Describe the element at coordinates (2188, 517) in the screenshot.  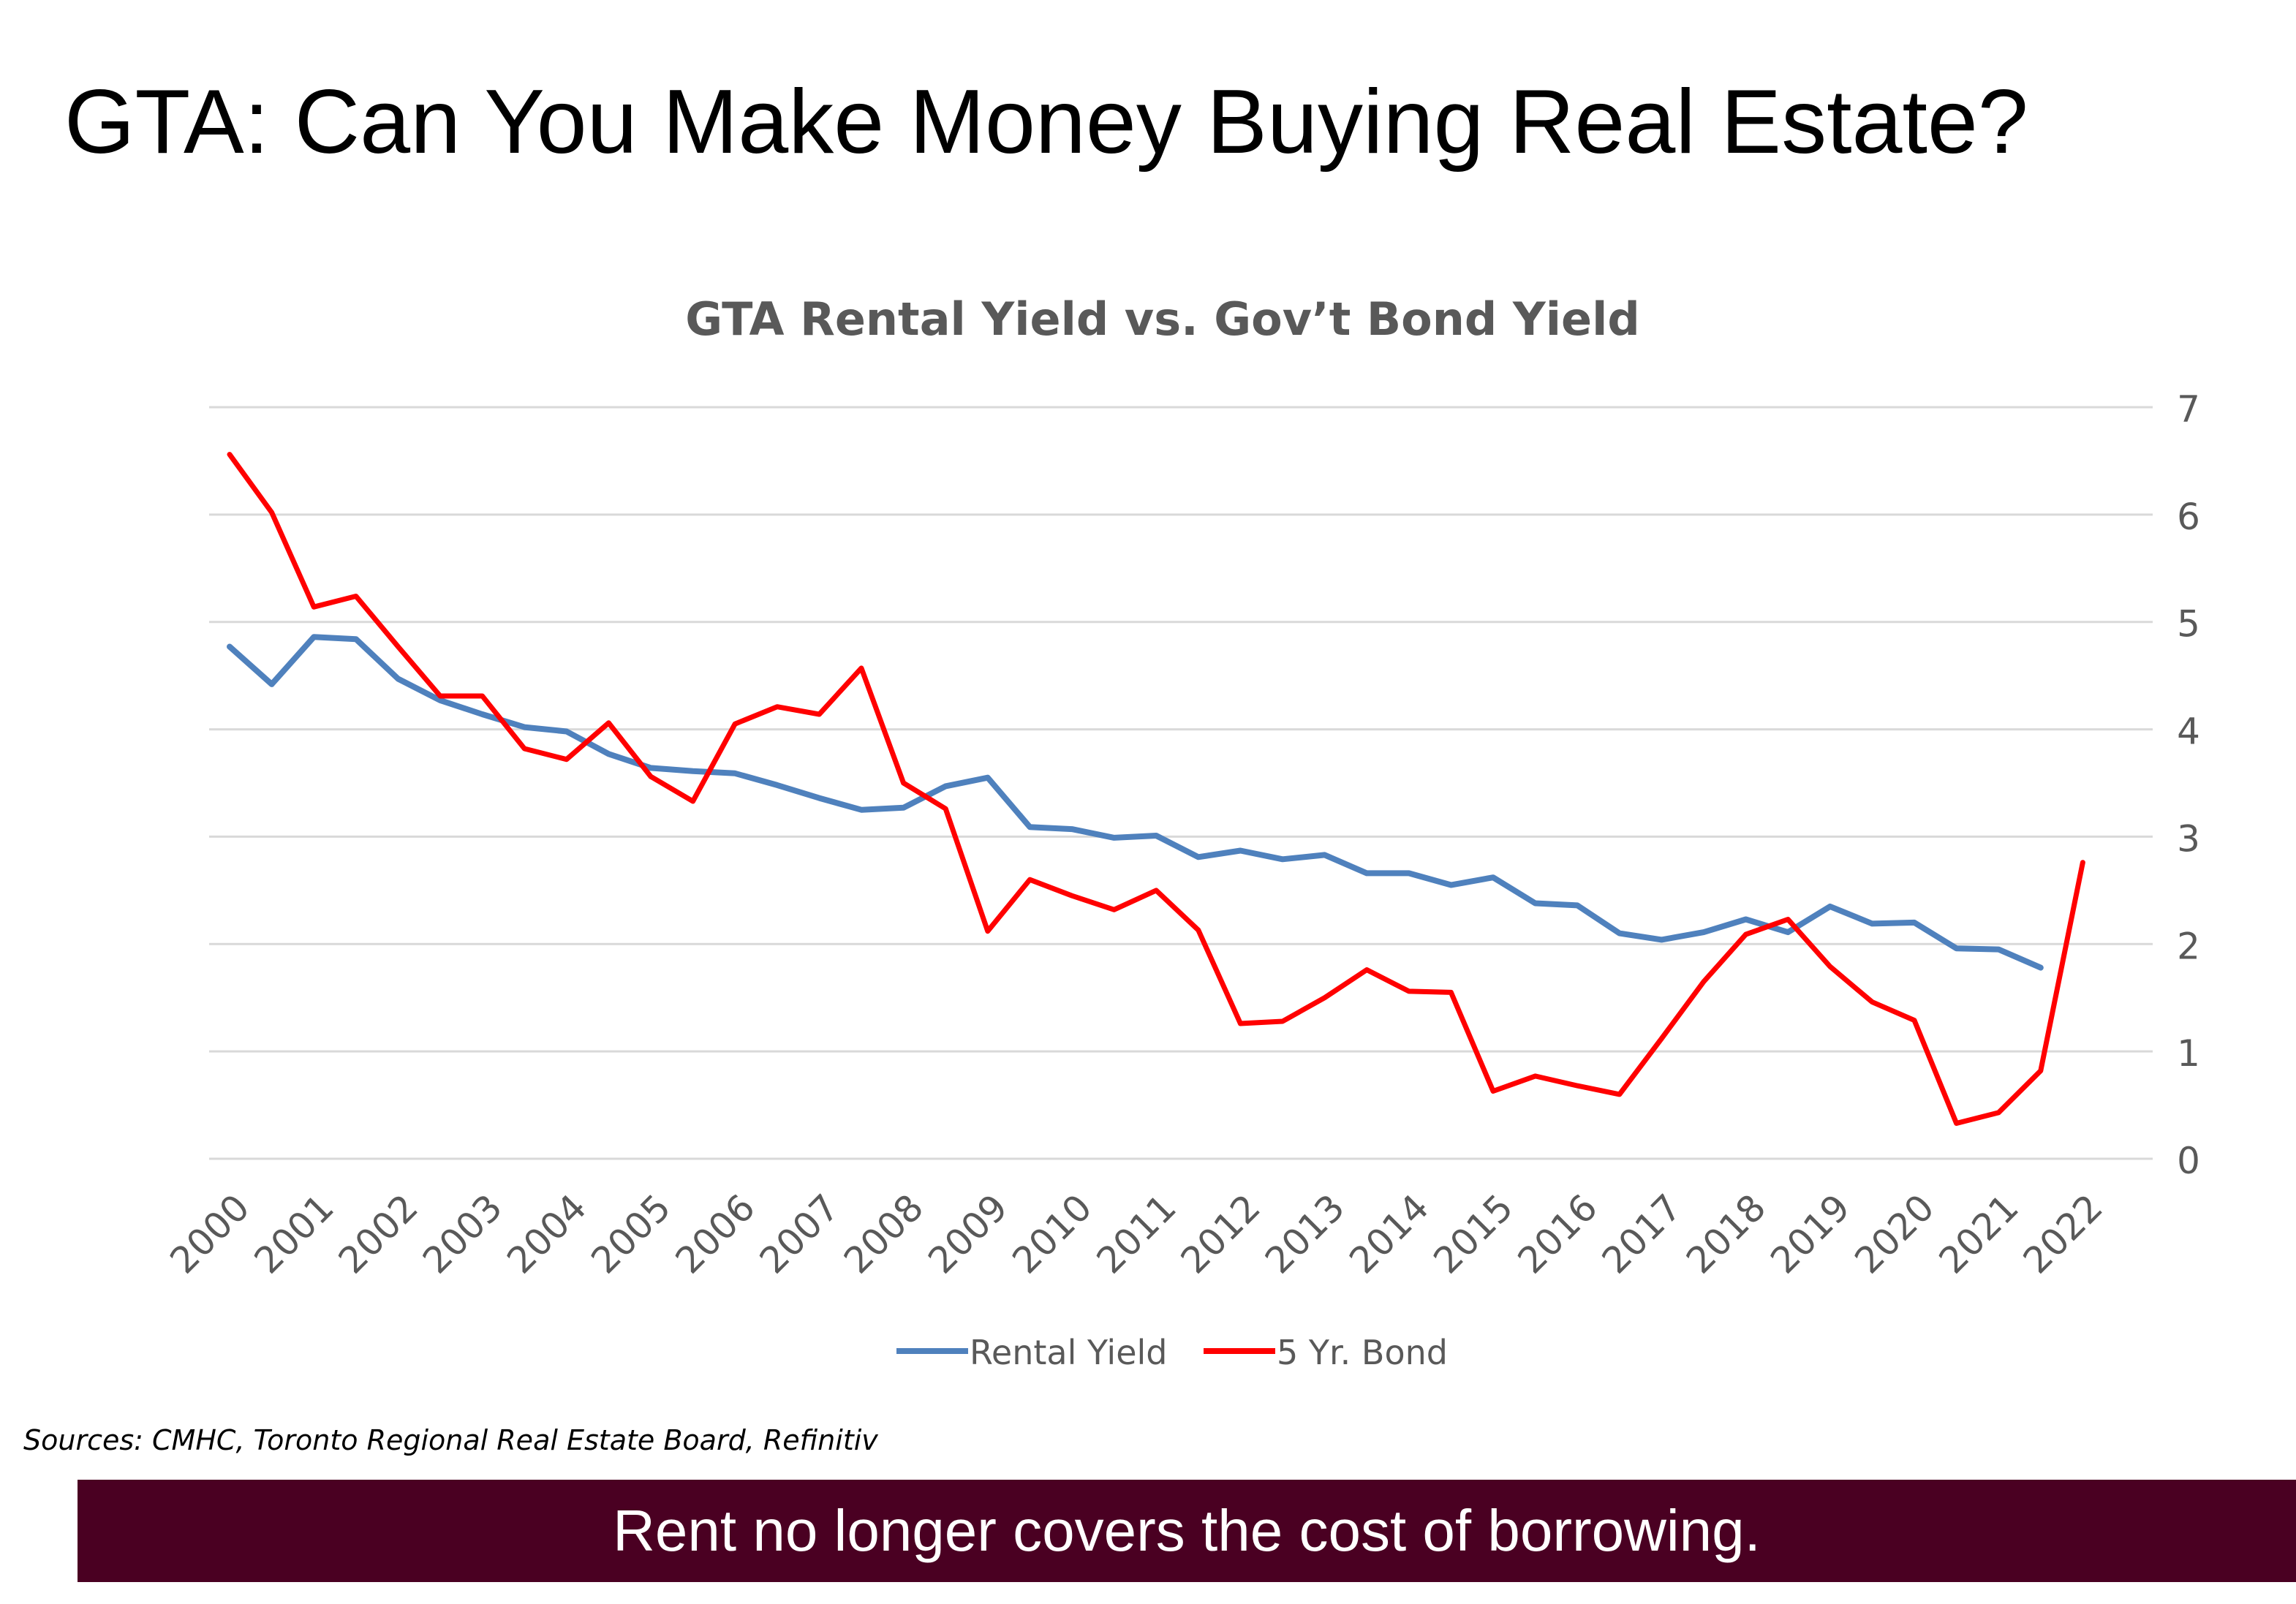
I see `y-tick-label: 6` at that location.